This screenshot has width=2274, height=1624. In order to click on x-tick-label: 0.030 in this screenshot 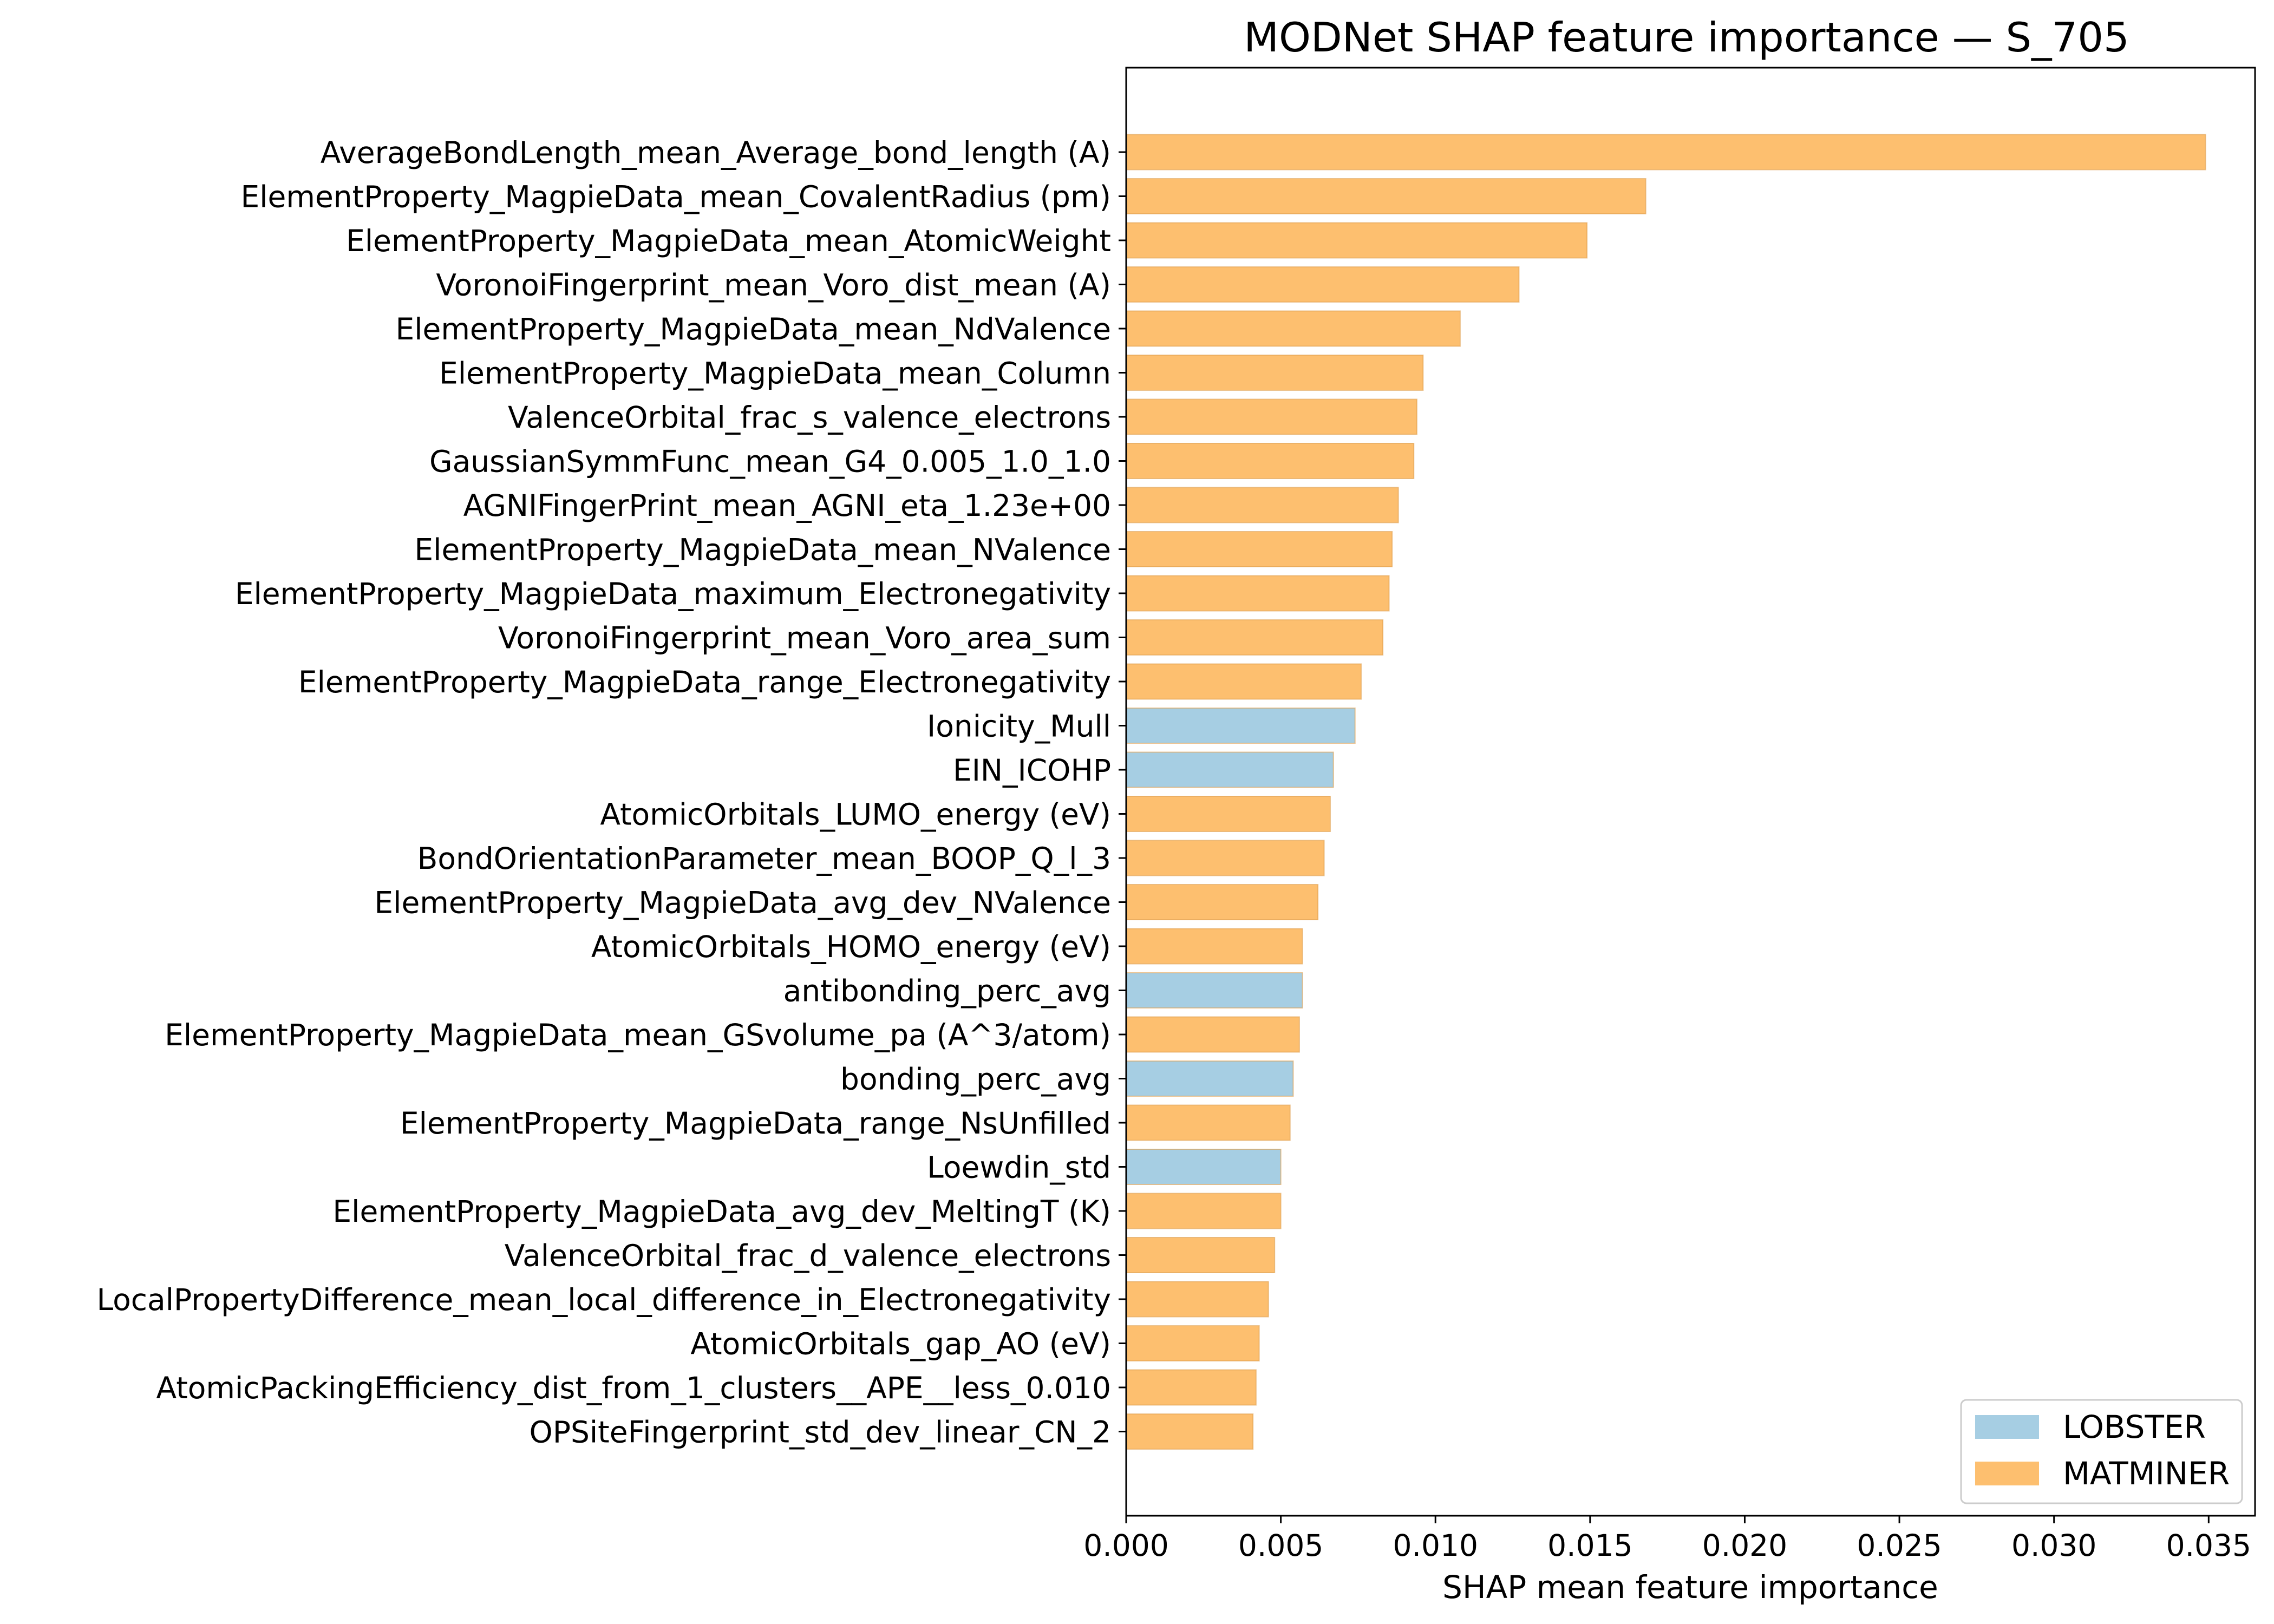, I will do `click(2053, 1546)`.